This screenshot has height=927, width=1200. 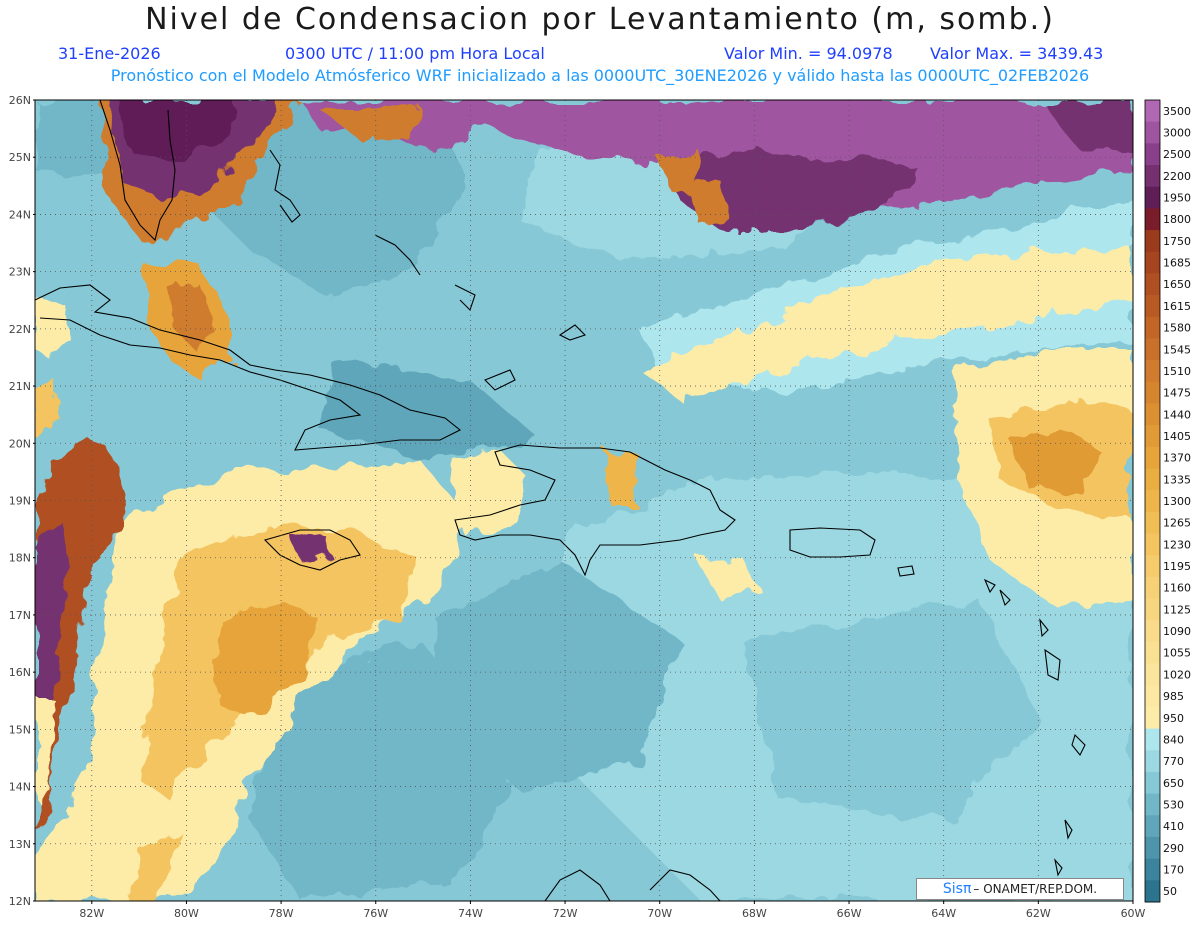 I want to click on lat-tick-label: 21N, so click(x=20, y=386).